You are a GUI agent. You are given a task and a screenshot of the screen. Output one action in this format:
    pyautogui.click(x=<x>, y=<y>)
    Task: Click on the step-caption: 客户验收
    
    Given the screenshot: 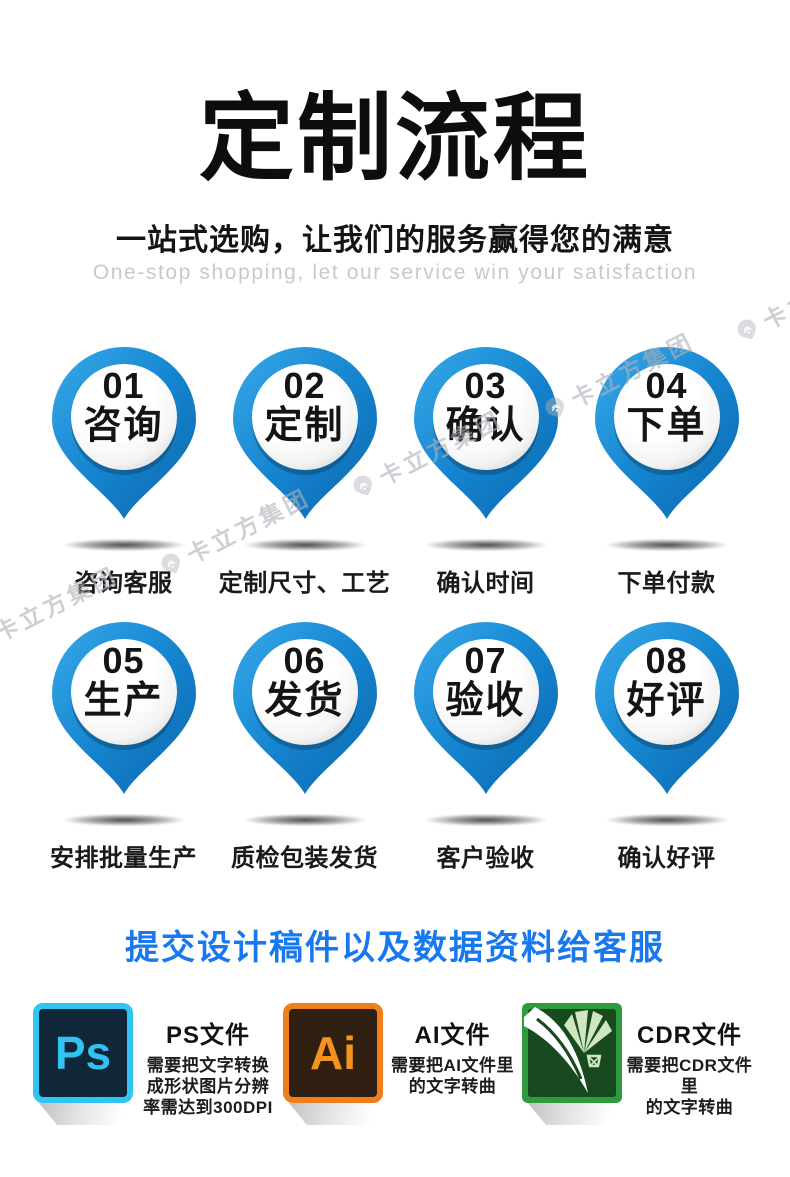 What is the action you would take?
    pyautogui.click(x=485, y=858)
    